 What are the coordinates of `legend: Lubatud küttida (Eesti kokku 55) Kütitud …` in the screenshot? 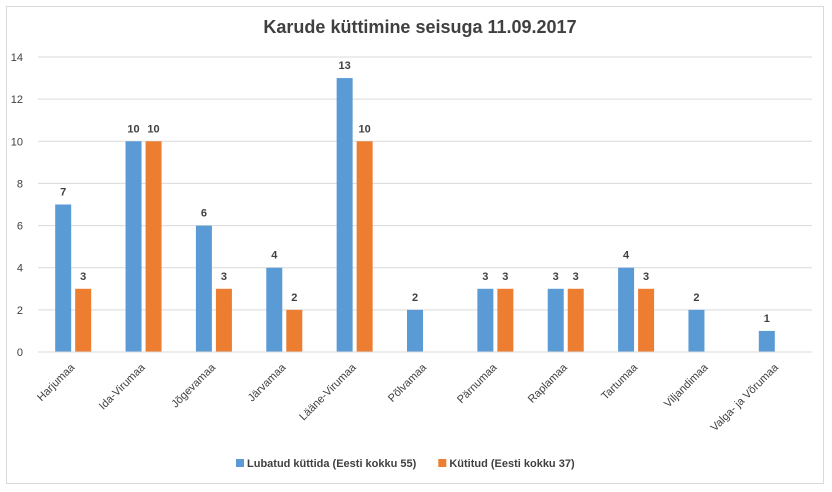 It's located at (405, 464).